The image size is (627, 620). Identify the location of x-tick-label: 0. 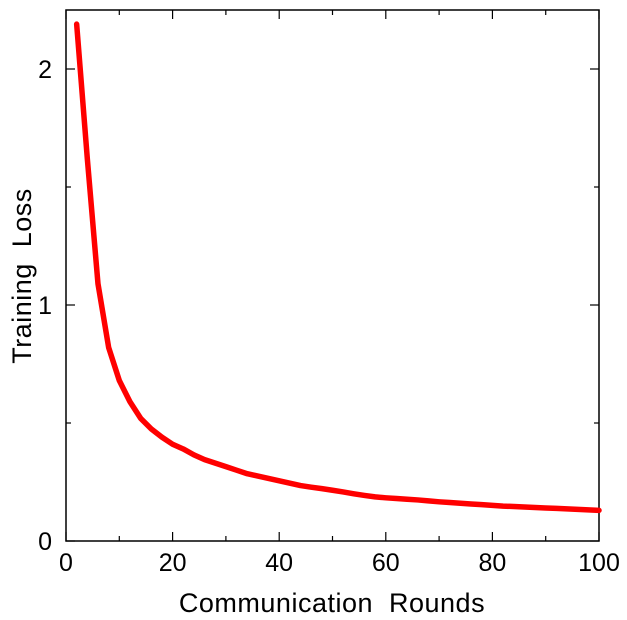
(66, 563).